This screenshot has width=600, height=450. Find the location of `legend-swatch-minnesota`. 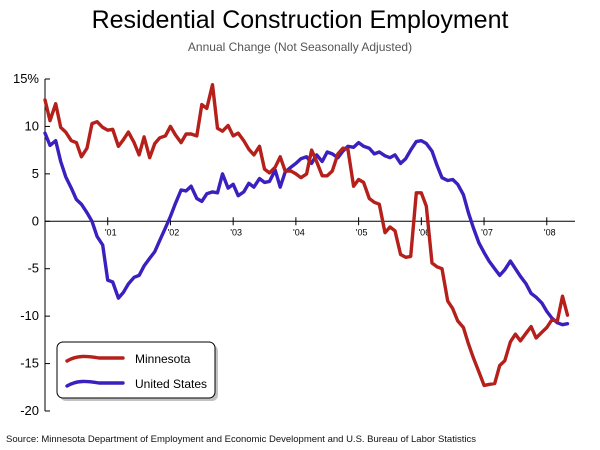

legend-swatch-minnesota is located at coordinates (95, 358).